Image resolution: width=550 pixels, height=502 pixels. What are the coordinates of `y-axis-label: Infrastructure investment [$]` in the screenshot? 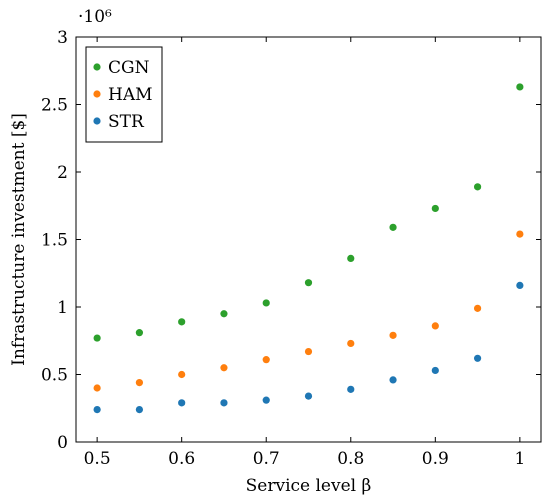 It's located at (19, 239).